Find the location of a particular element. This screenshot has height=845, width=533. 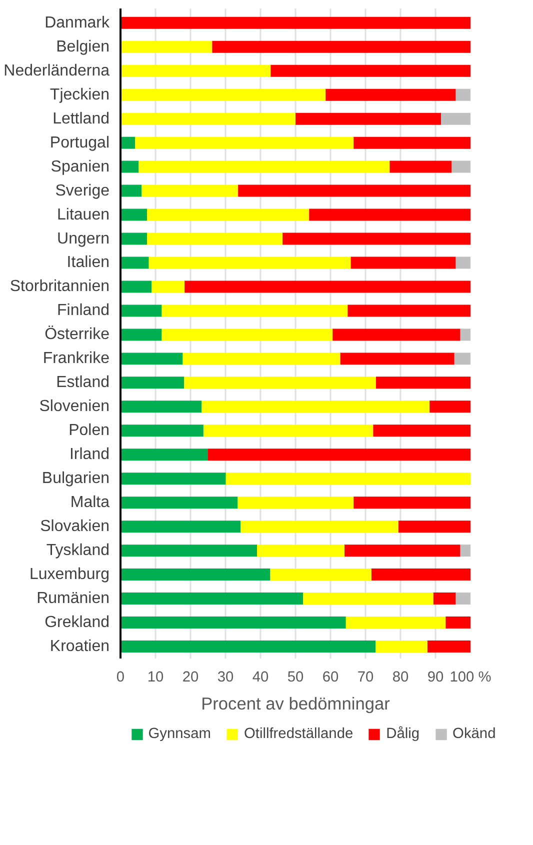

x-axis-title: Procent av bedömningar is located at coordinates (295, 704).